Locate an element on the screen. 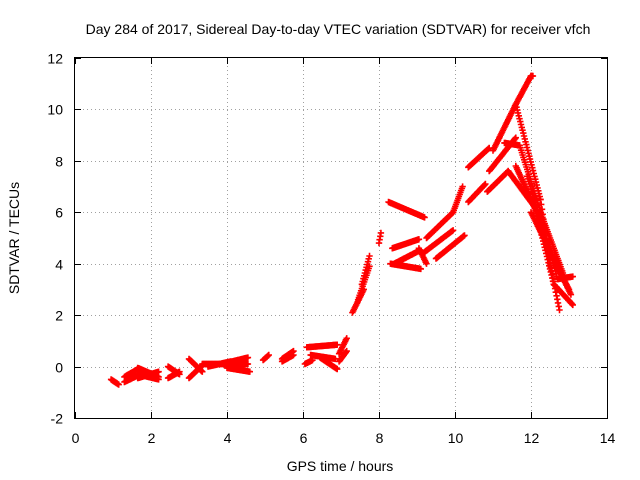 The height and width of the screenshot is (480, 640). x-tick-label: 8 is located at coordinates (380, 438).